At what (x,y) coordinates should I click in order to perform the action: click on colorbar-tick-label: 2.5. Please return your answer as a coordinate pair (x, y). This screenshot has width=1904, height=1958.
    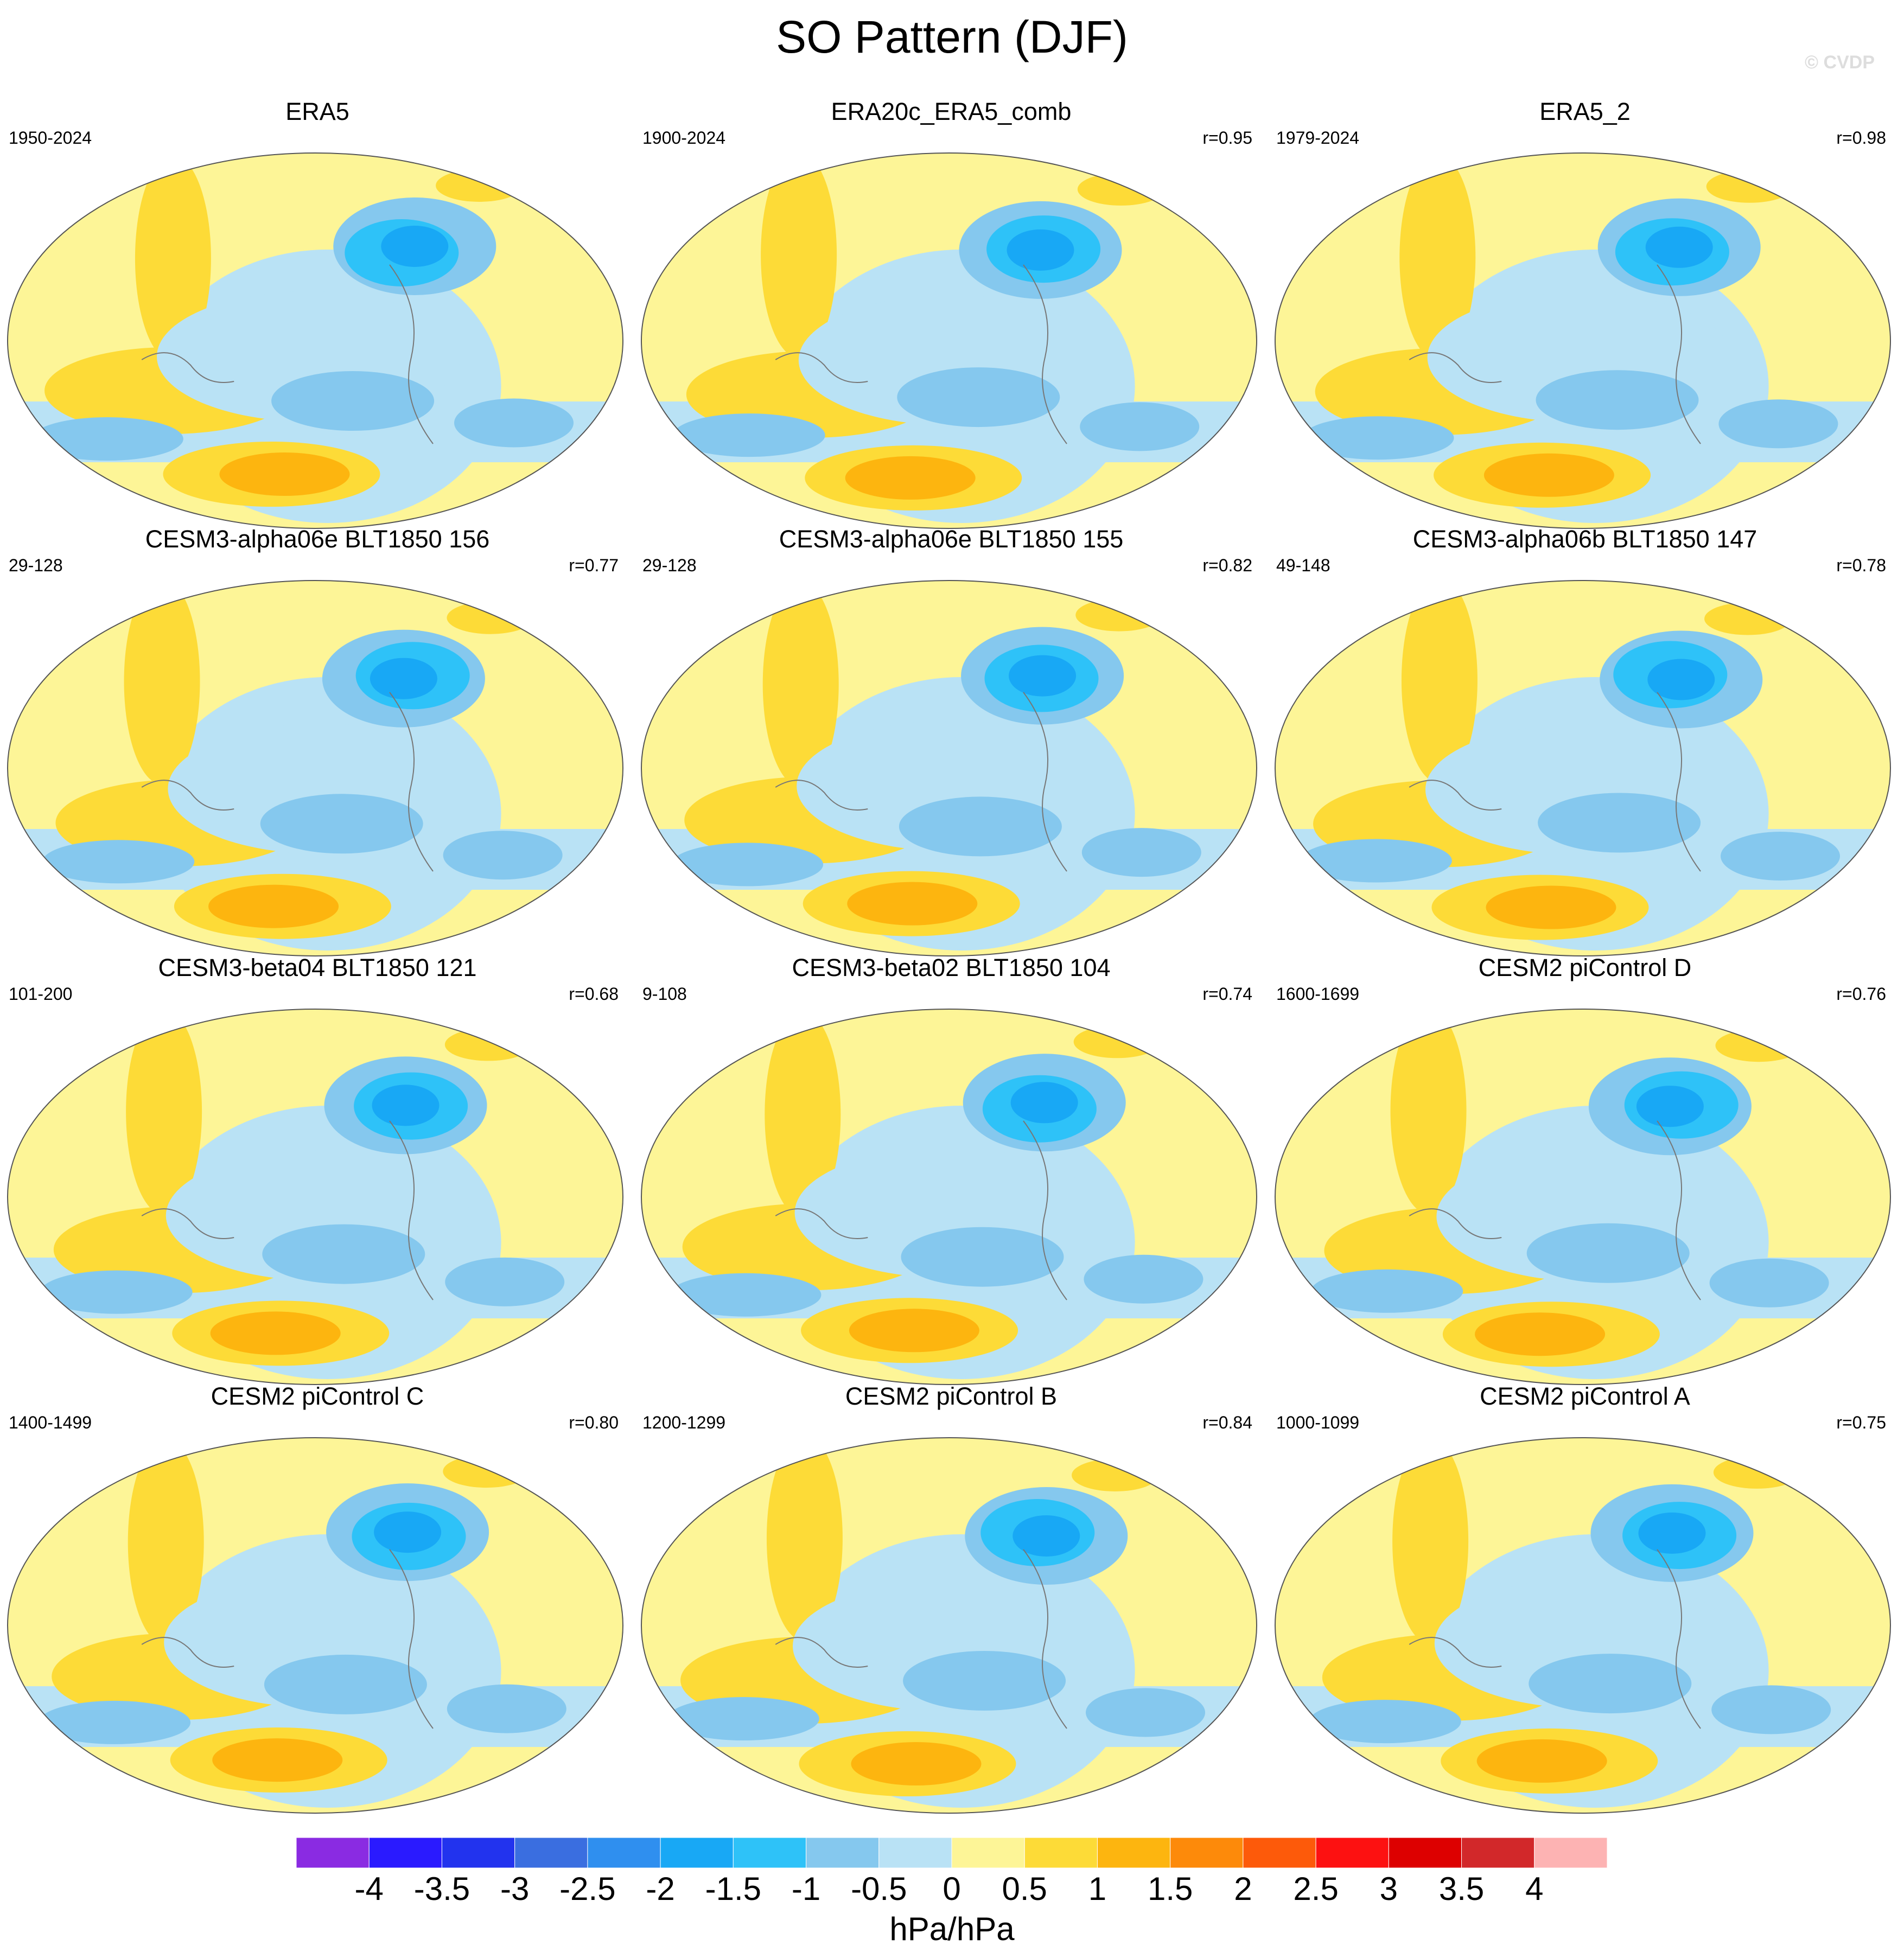
    Looking at the image, I should click on (1316, 1889).